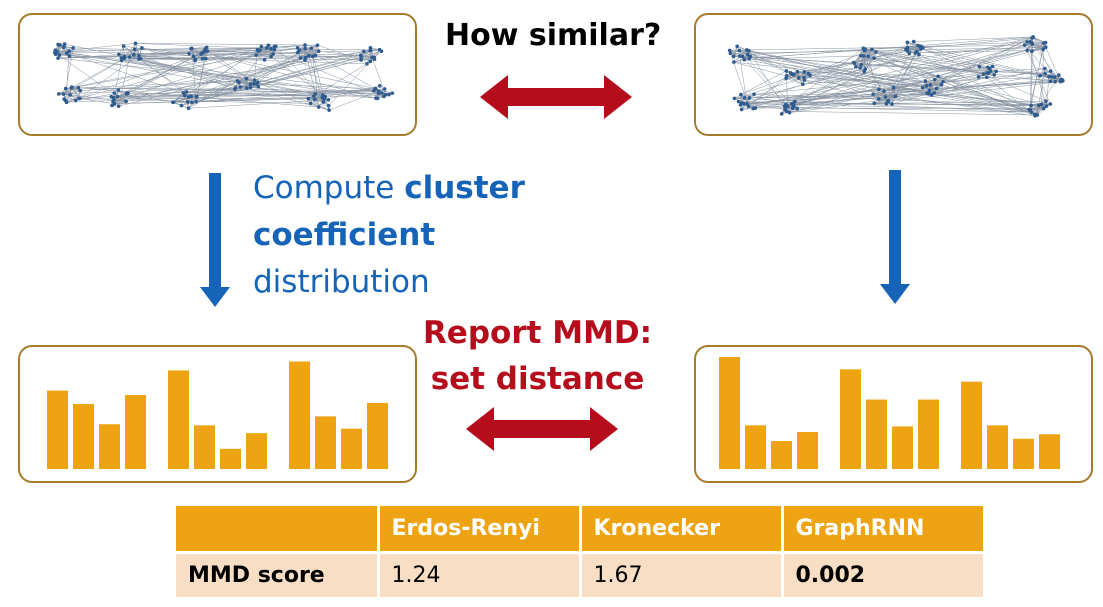 This screenshot has width=1103, height=607. Describe the element at coordinates (581, 576) in the screenshot. I see `table-row: MMD score 1.24 1.67 0.002` at that location.